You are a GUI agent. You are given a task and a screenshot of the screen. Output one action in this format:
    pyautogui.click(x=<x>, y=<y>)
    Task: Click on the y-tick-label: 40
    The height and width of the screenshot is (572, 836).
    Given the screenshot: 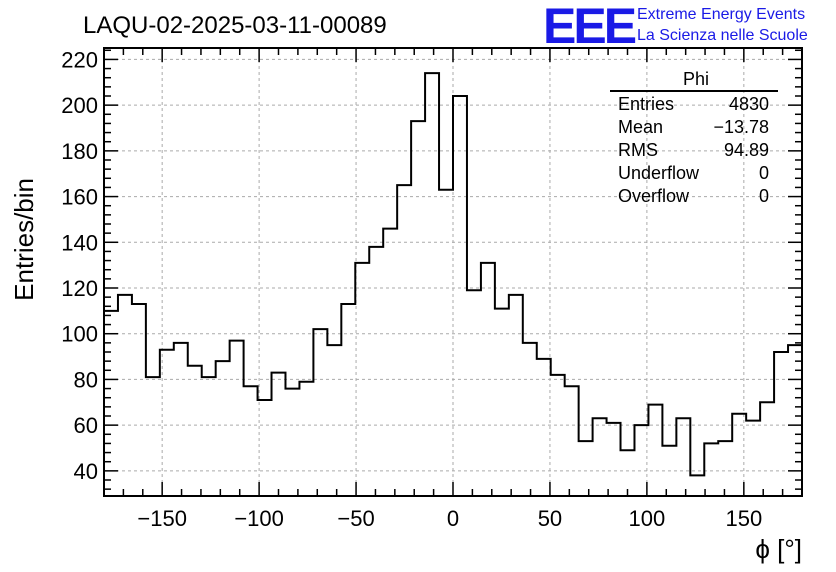 What is the action you would take?
    pyautogui.click(x=86, y=471)
    